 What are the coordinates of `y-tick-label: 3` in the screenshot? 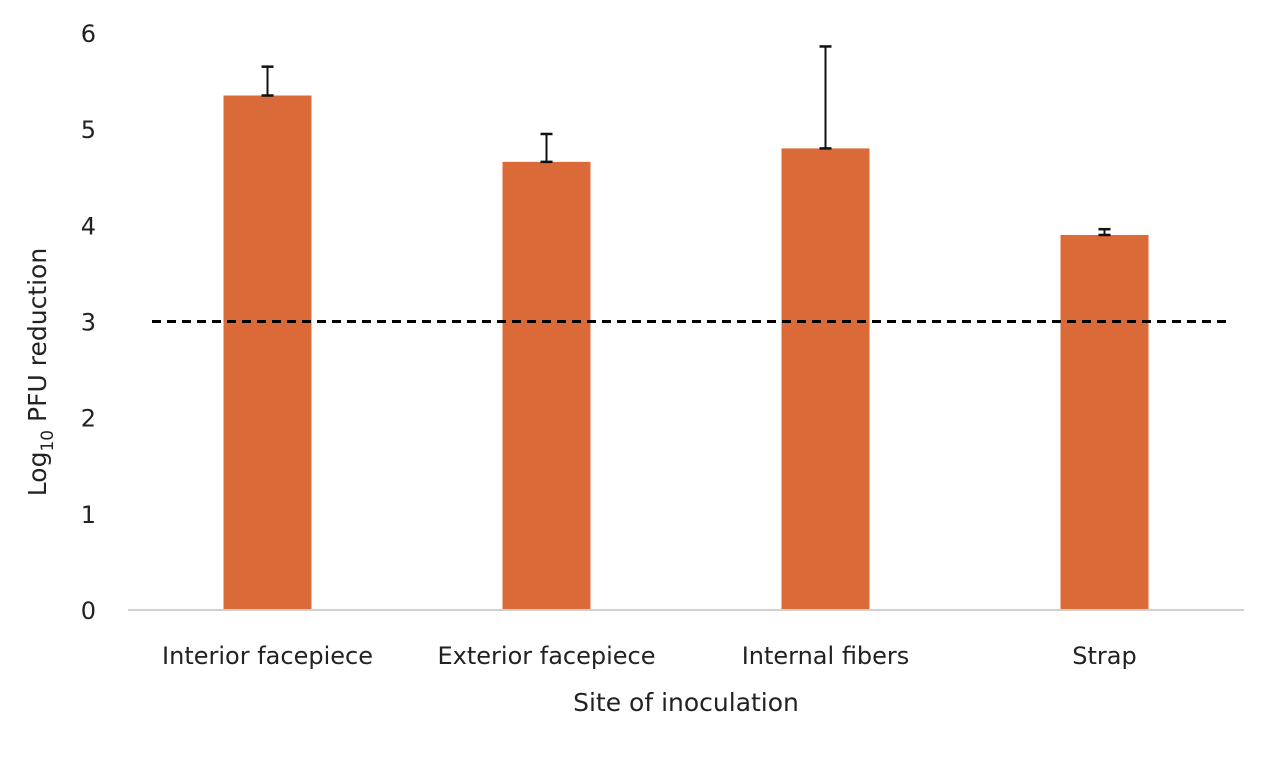 It's located at (88, 323).